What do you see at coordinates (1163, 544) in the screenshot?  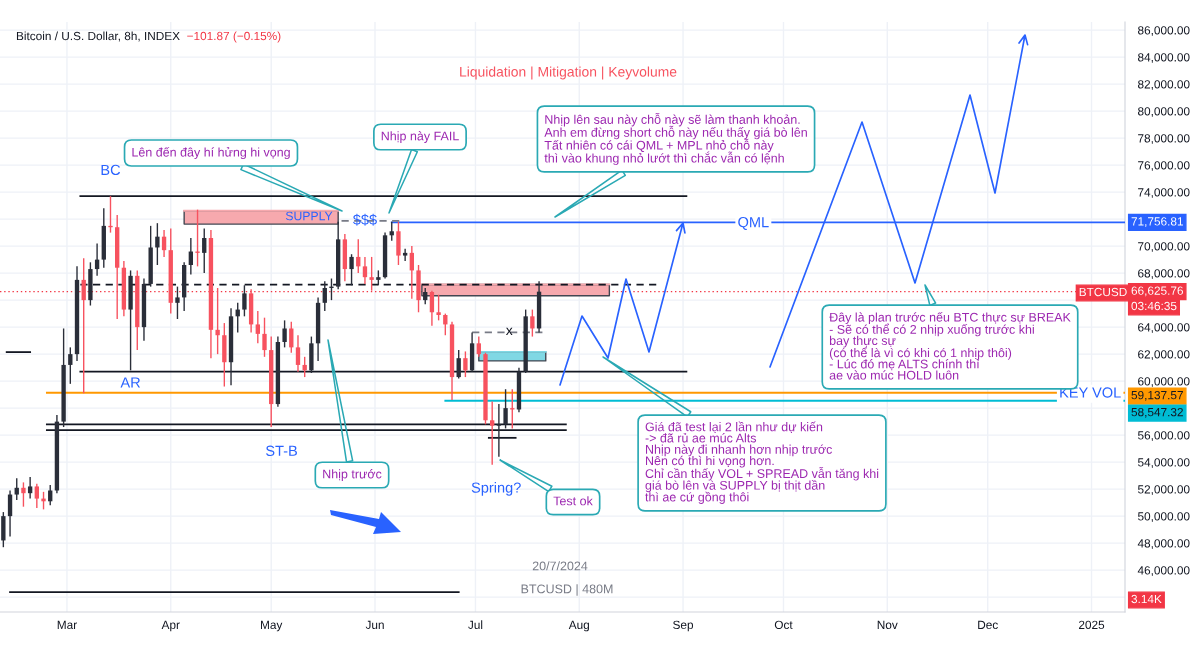 I see `y-tick-label: 48,000.00` at bounding box center [1163, 544].